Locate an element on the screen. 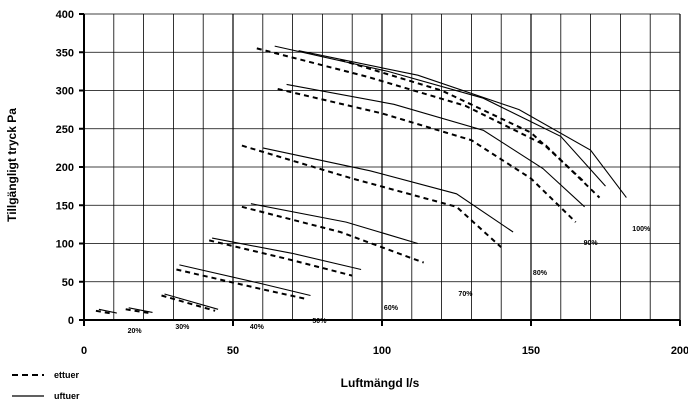 The width and height of the screenshot is (688, 407). x-tick-label: 200 is located at coordinates (679, 351).